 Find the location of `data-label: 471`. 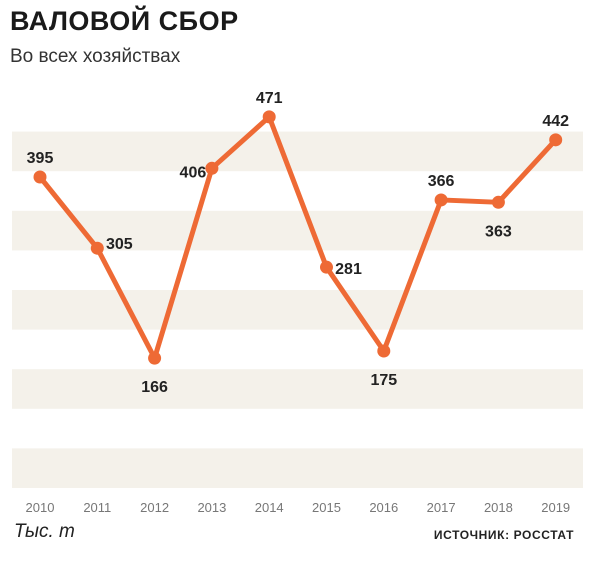

data-label: 471 is located at coordinates (269, 98).